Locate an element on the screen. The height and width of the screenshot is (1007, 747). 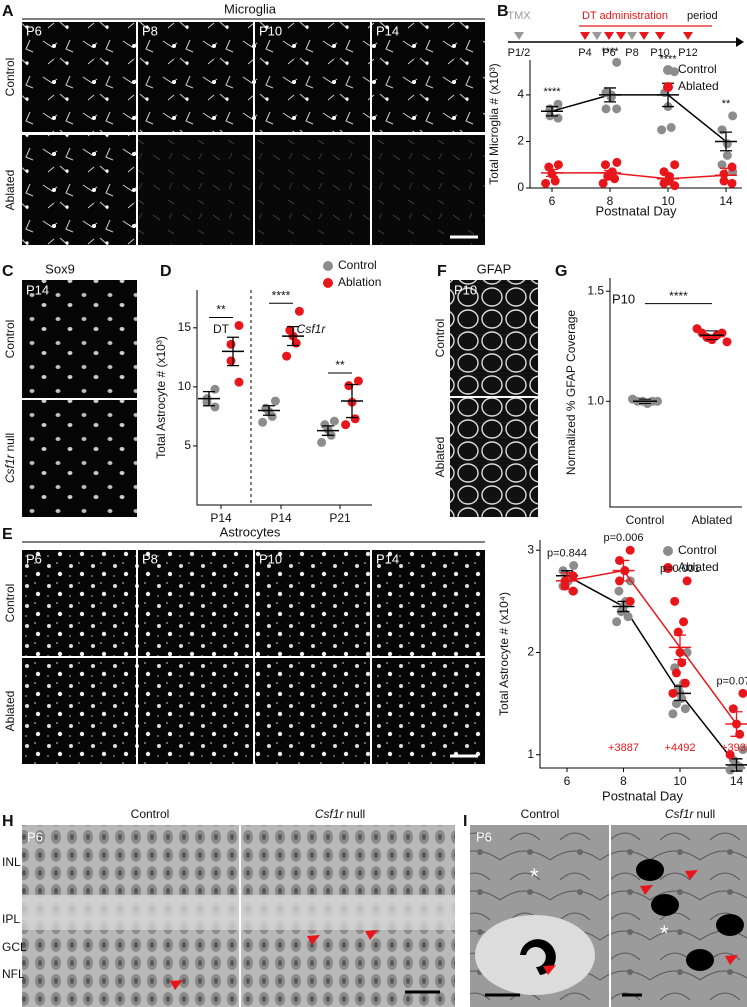
y-tick-label: 4 is located at coordinates (520, 94).